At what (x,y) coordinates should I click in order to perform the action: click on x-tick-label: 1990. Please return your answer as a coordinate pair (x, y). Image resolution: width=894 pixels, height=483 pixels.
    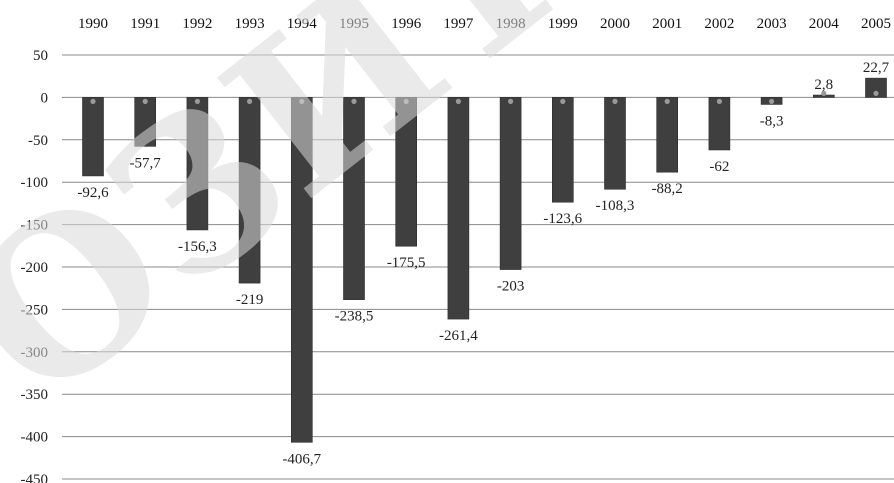
    Looking at the image, I should click on (93, 24).